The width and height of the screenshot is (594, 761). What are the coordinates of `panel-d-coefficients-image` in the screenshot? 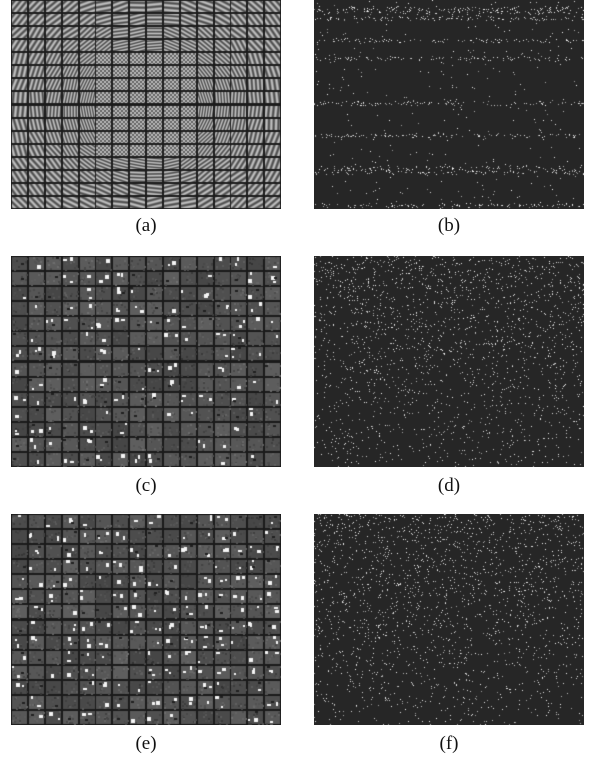 It's located at (449, 361).